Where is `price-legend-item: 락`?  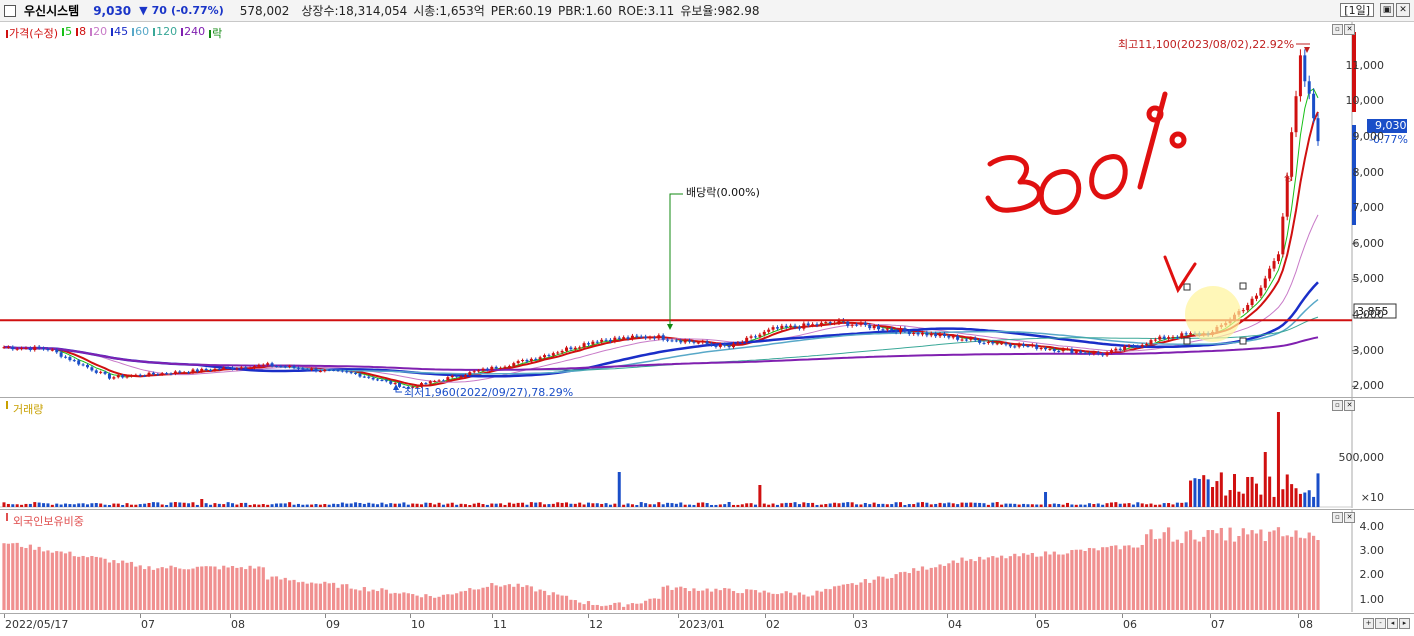
price-legend-item: 락 is located at coordinates (215, 33).